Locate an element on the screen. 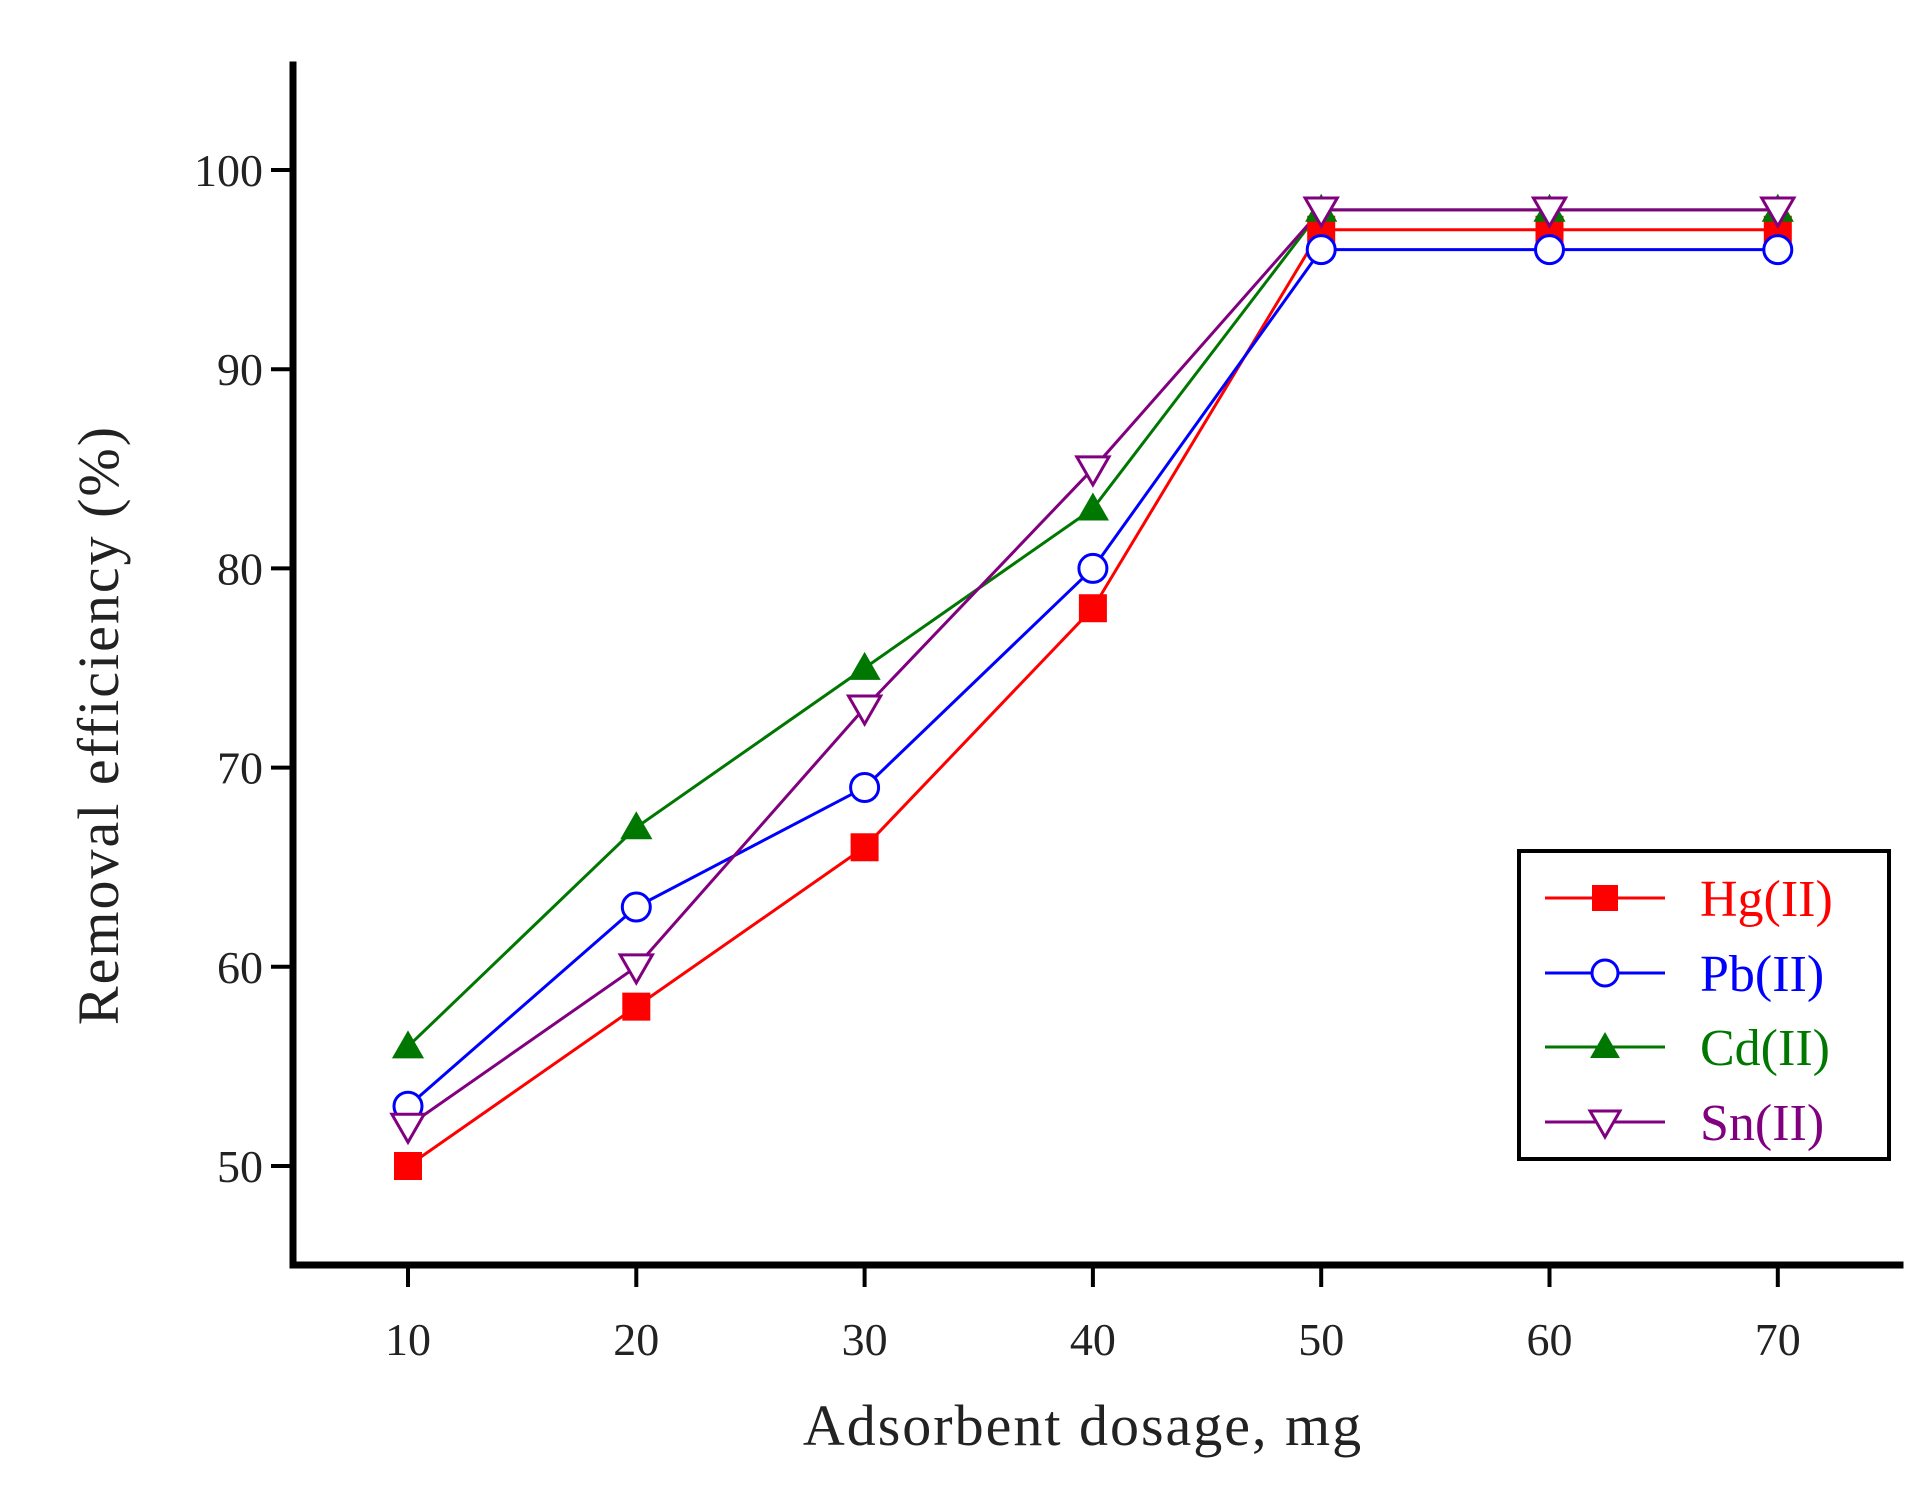 Image resolution: width=1931 pixels, height=1511 pixels. x-tick-label: 50 is located at coordinates (1321, 1339).